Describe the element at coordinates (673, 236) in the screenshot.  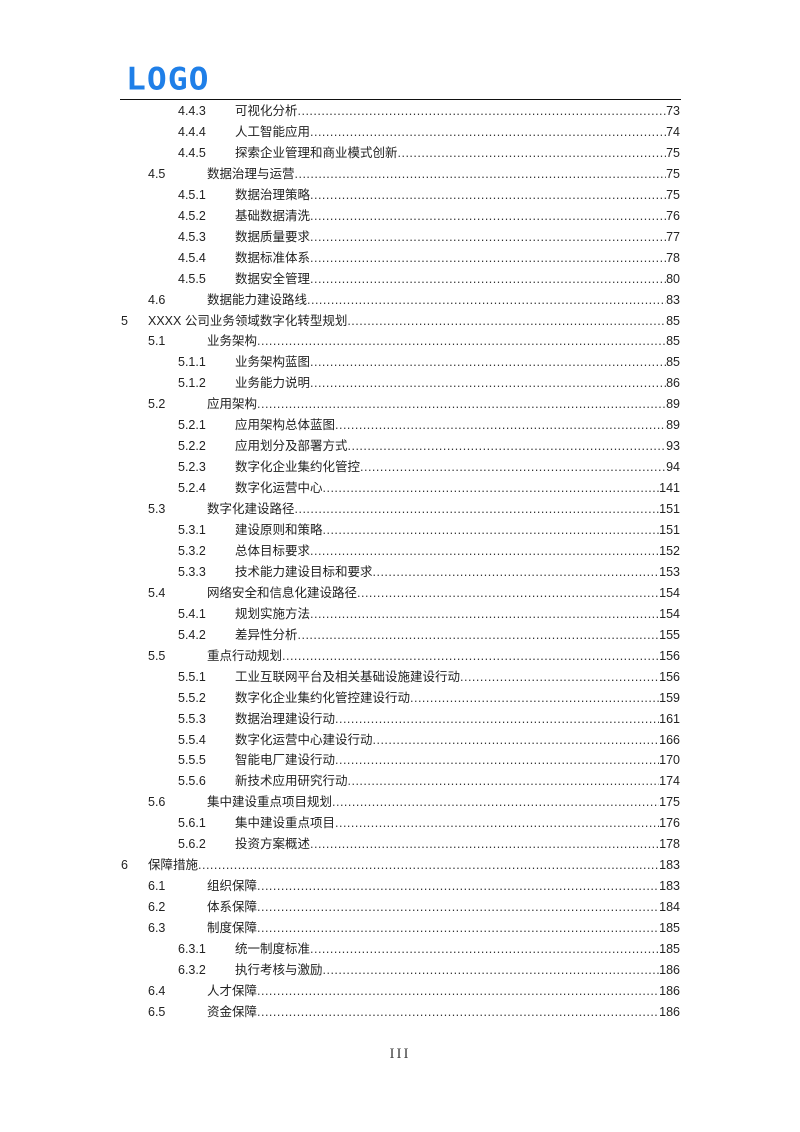
I see `toc-entry-page: 77` at that location.